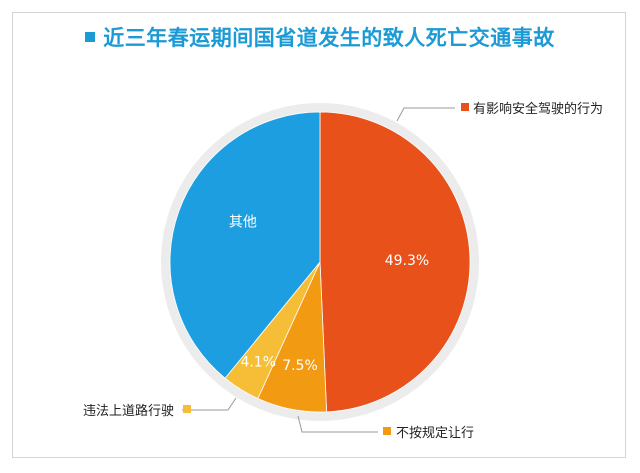  Describe the element at coordinates (329, 38) in the screenshot. I see `chart-title-text: 近三年春运期间国省道发生的致人死亡交通事故` at that location.